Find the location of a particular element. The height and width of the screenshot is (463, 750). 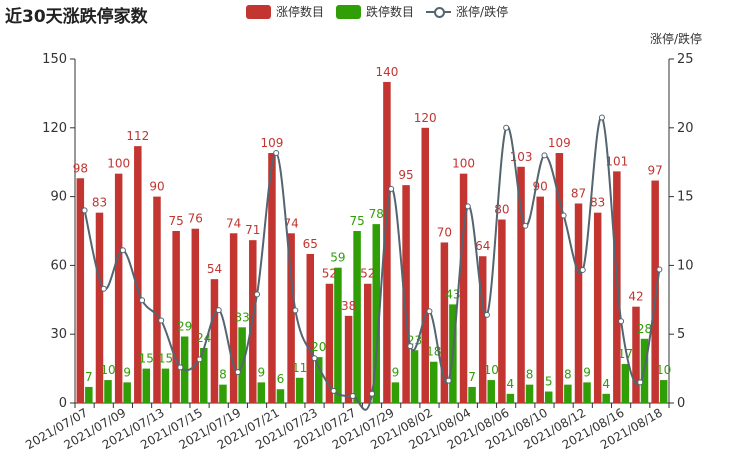

data-label-limit-up: 70 is located at coordinates (444, 232).